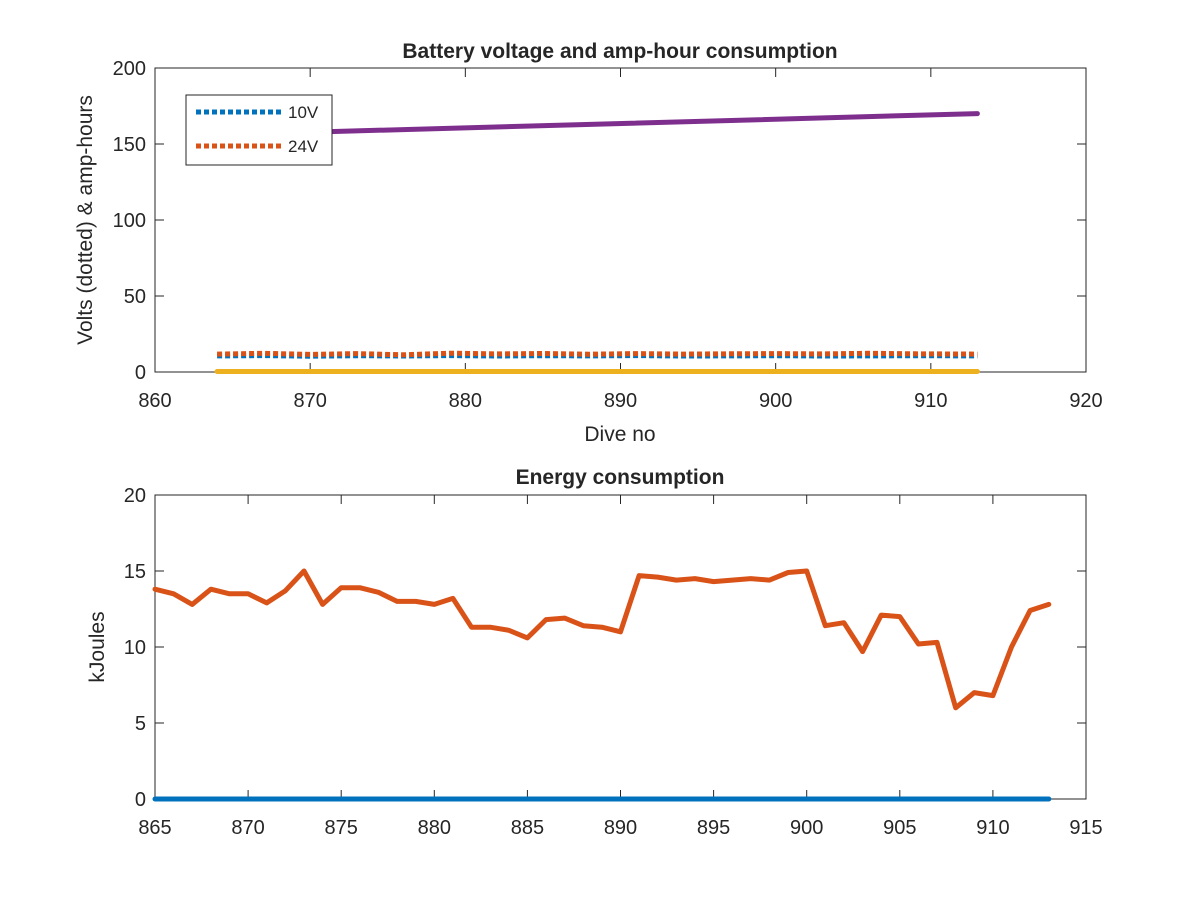  What do you see at coordinates (129, 145) in the screenshot?
I see `y-tick-label: 150` at bounding box center [129, 145].